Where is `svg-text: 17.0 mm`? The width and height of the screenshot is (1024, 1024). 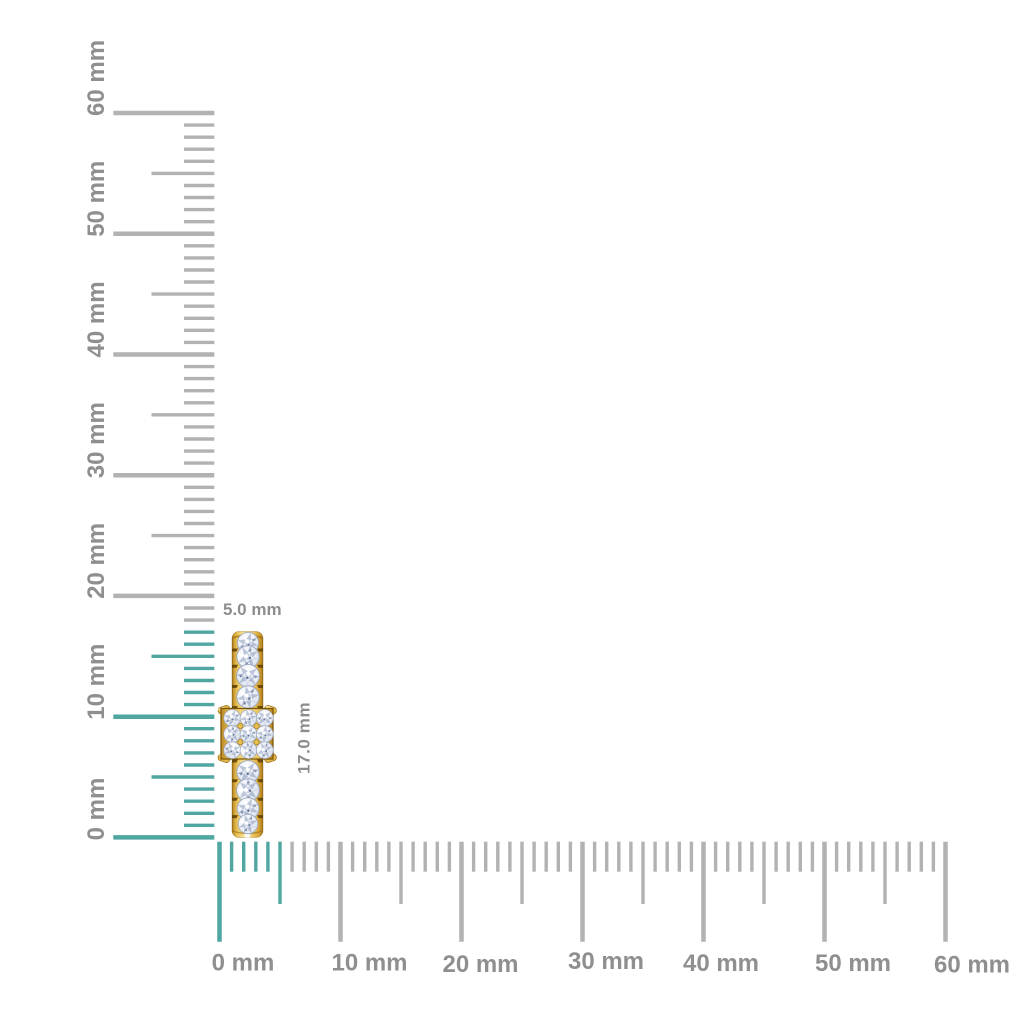 svg-text: 17.0 mm is located at coordinates (304, 738).